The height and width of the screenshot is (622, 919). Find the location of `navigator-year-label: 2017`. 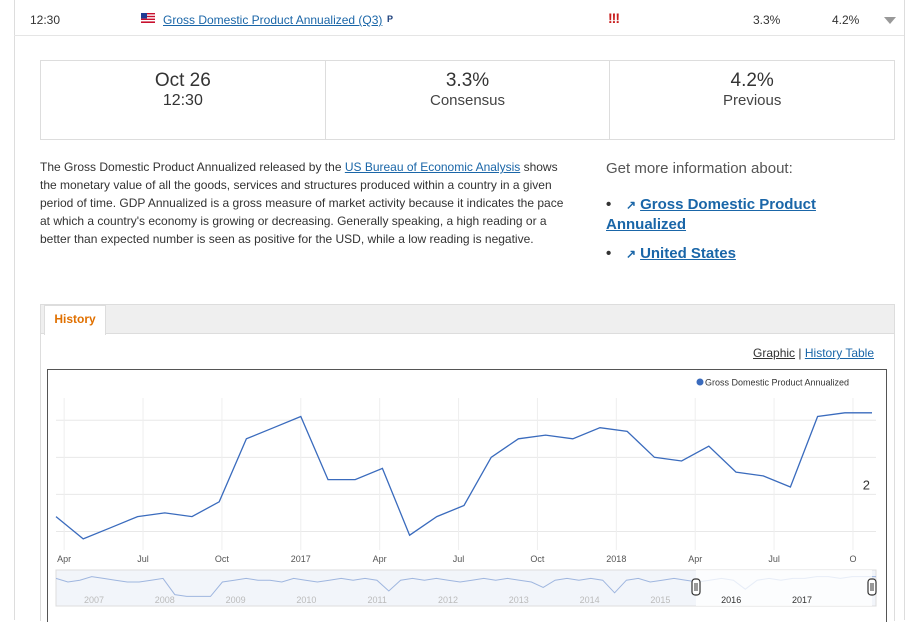

navigator-year-label: 2017 is located at coordinates (802, 600).